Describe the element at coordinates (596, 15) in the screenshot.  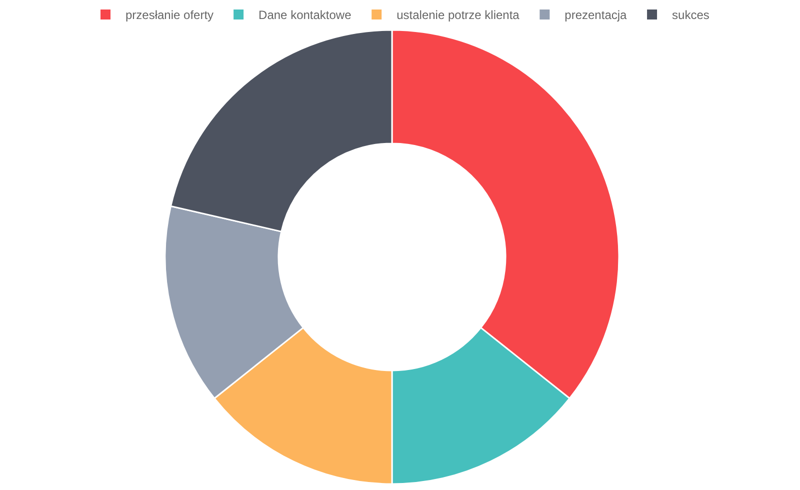
I see `legend-label: prezentacja` at that location.